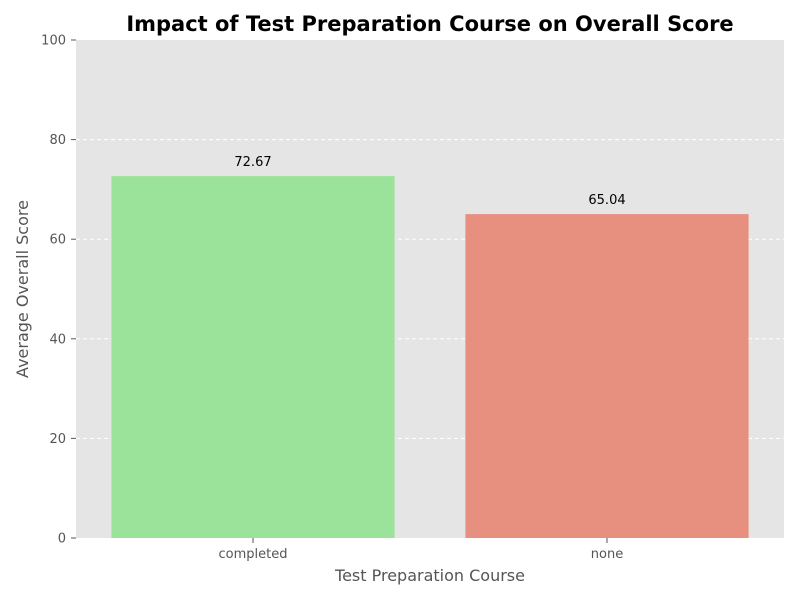 The image size is (800, 600). I want to click on y-tick-label: 100, so click(53, 41).